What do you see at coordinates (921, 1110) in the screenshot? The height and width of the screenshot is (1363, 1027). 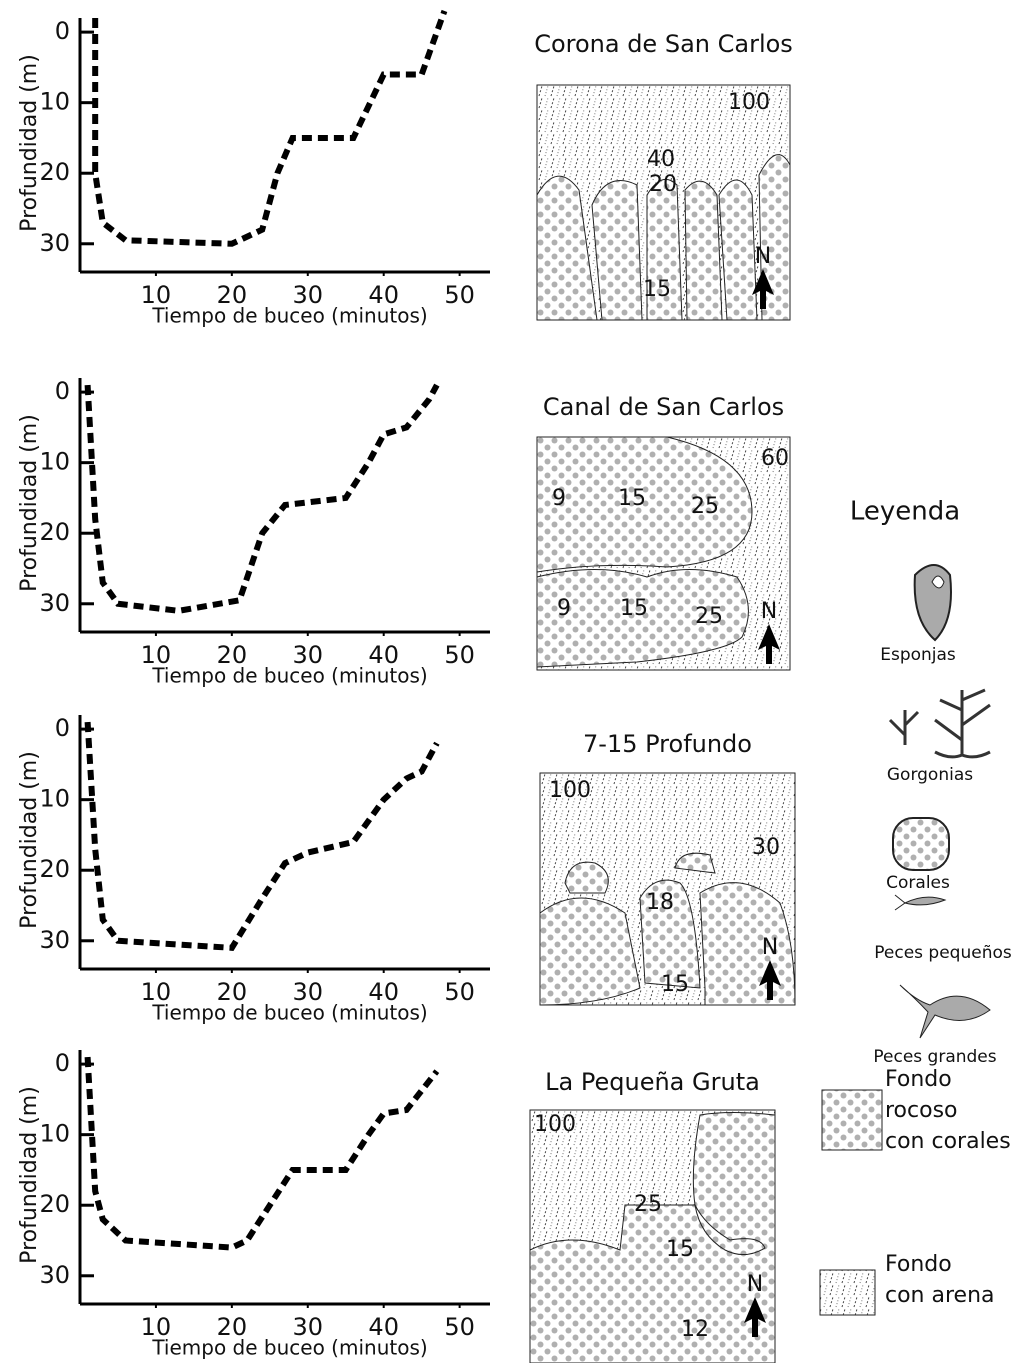 I see `legend-background-label: rocoso` at bounding box center [921, 1110].